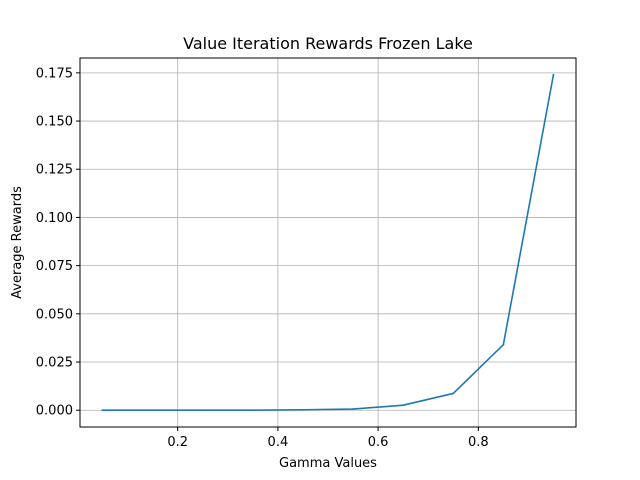 The width and height of the screenshot is (640, 480). What do you see at coordinates (478, 442) in the screenshot?
I see `x-tick-label: 0.8` at bounding box center [478, 442].